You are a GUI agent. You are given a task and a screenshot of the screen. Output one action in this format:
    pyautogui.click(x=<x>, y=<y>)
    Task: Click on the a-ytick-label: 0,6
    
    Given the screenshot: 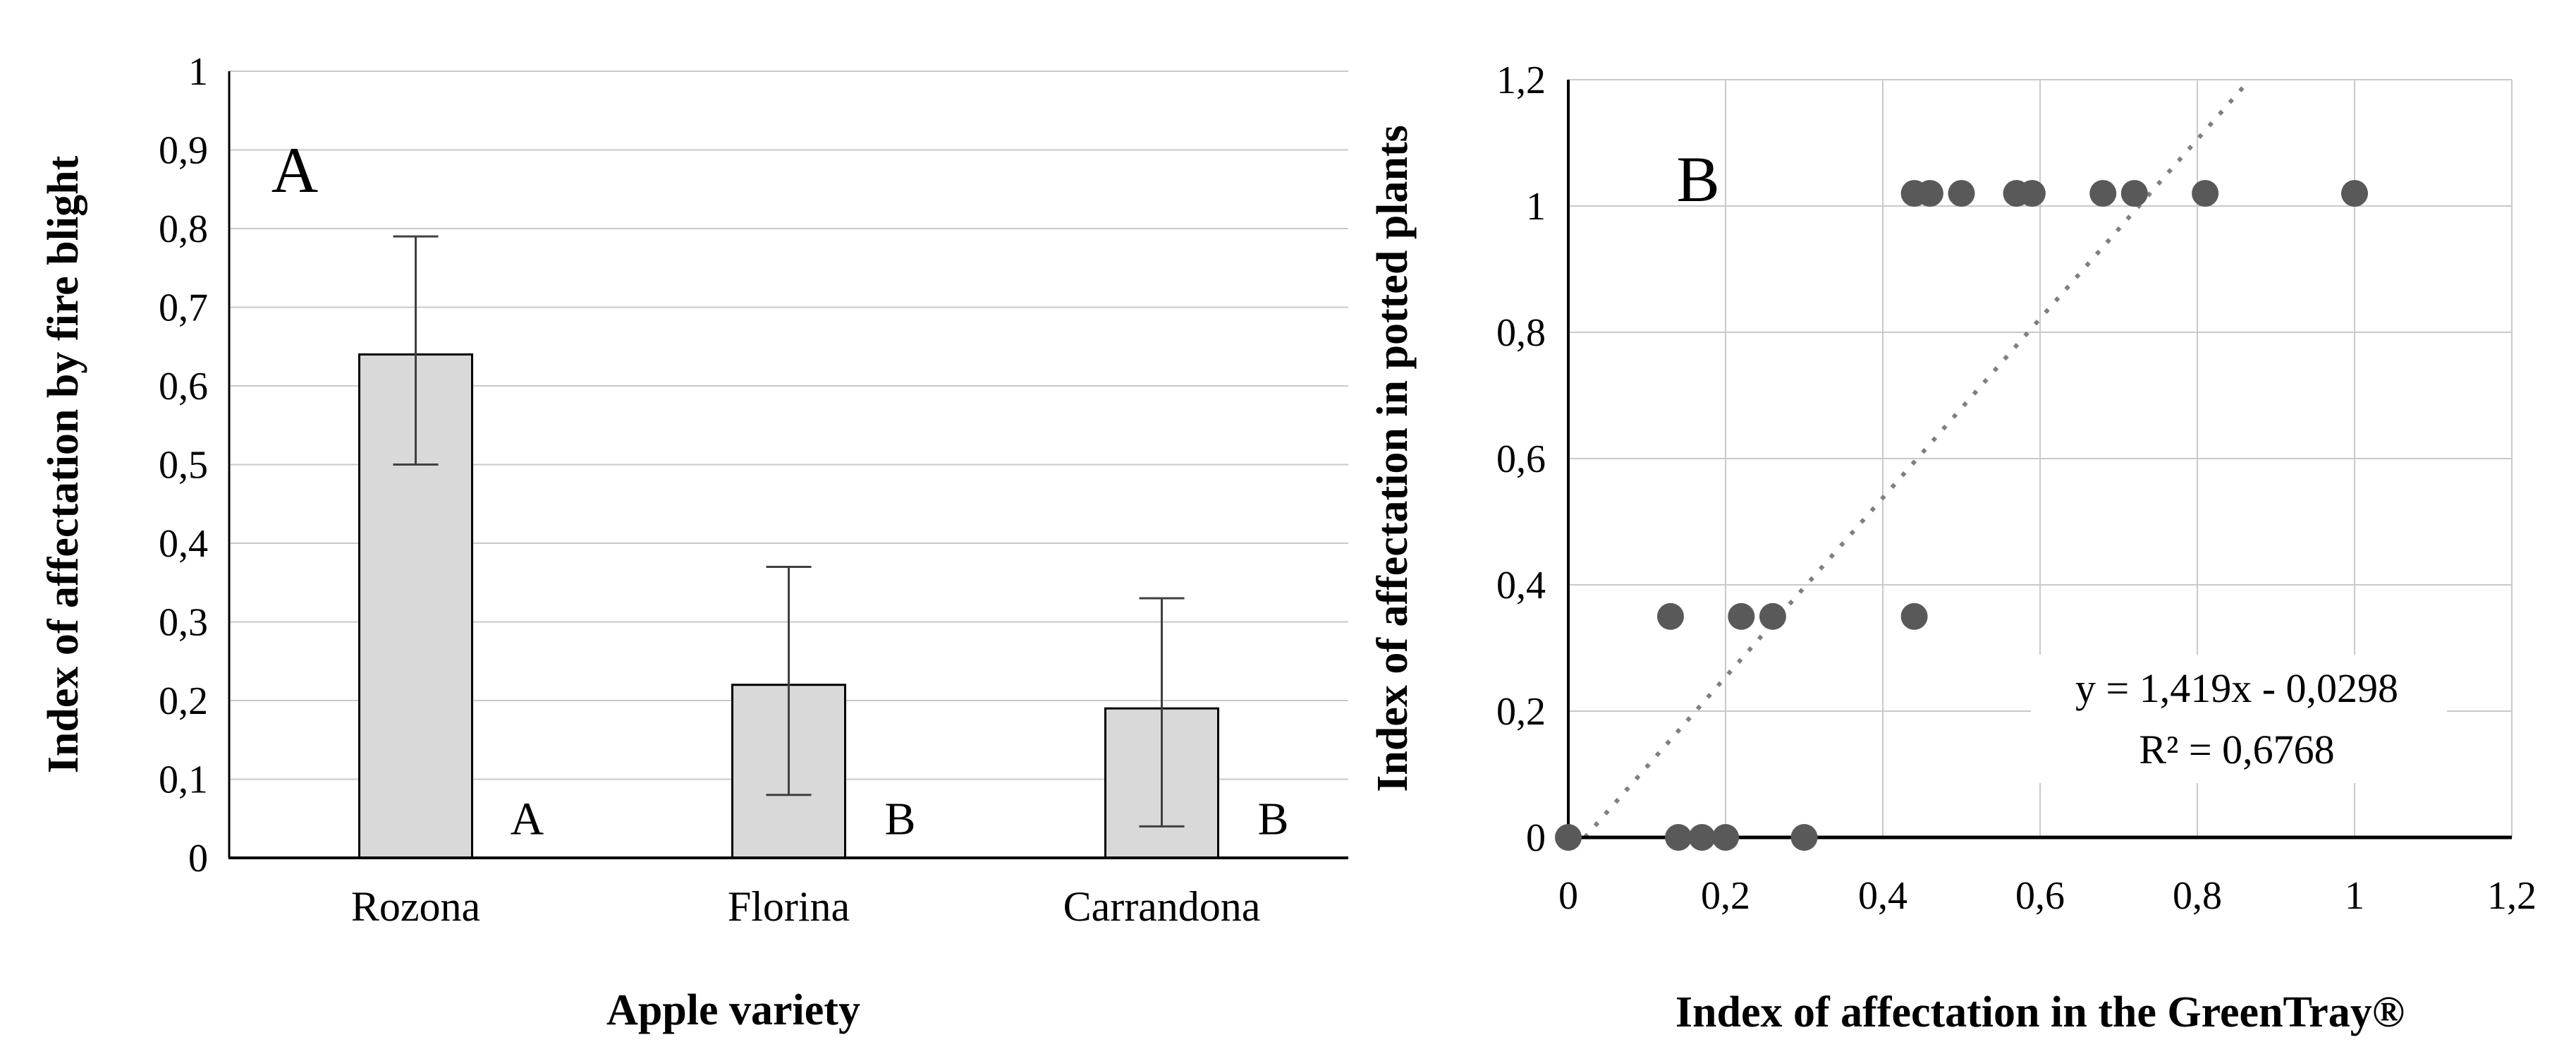 What is the action you would take?
    pyautogui.click(x=184, y=386)
    